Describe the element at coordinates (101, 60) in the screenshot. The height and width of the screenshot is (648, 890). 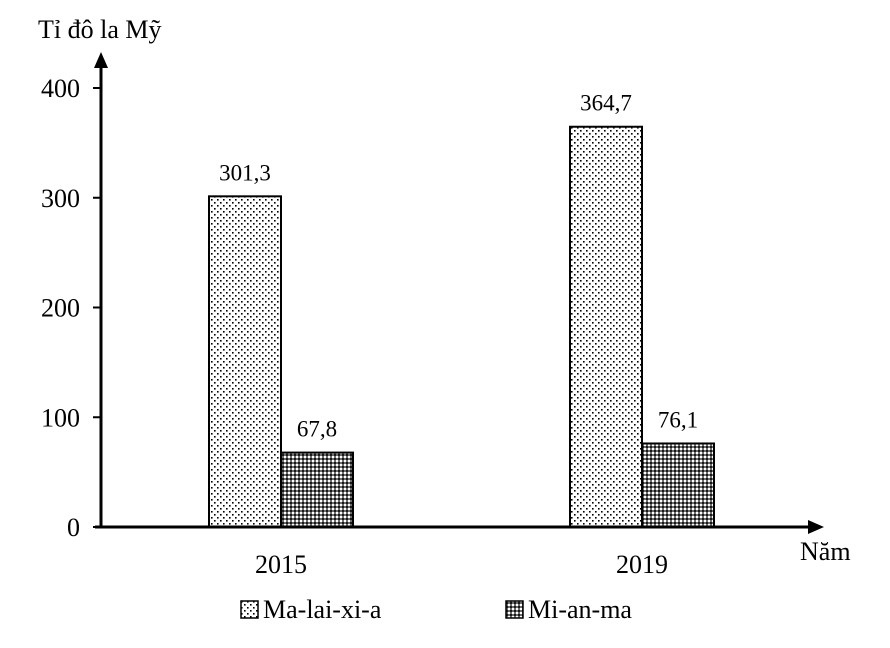
I see `y-axis-arrowhead` at that location.